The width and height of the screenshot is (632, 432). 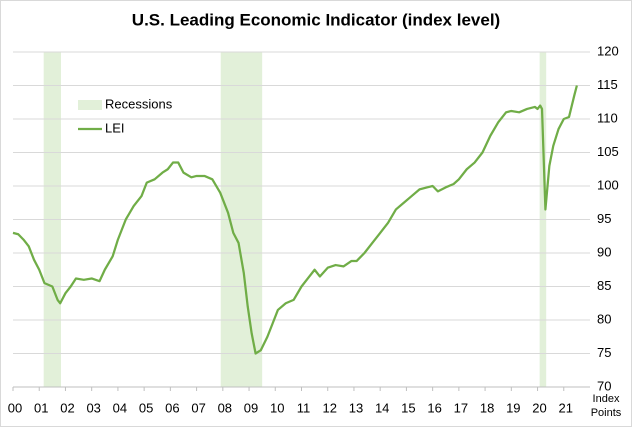 I want to click on x-tick-label: 01, so click(x=41, y=407).